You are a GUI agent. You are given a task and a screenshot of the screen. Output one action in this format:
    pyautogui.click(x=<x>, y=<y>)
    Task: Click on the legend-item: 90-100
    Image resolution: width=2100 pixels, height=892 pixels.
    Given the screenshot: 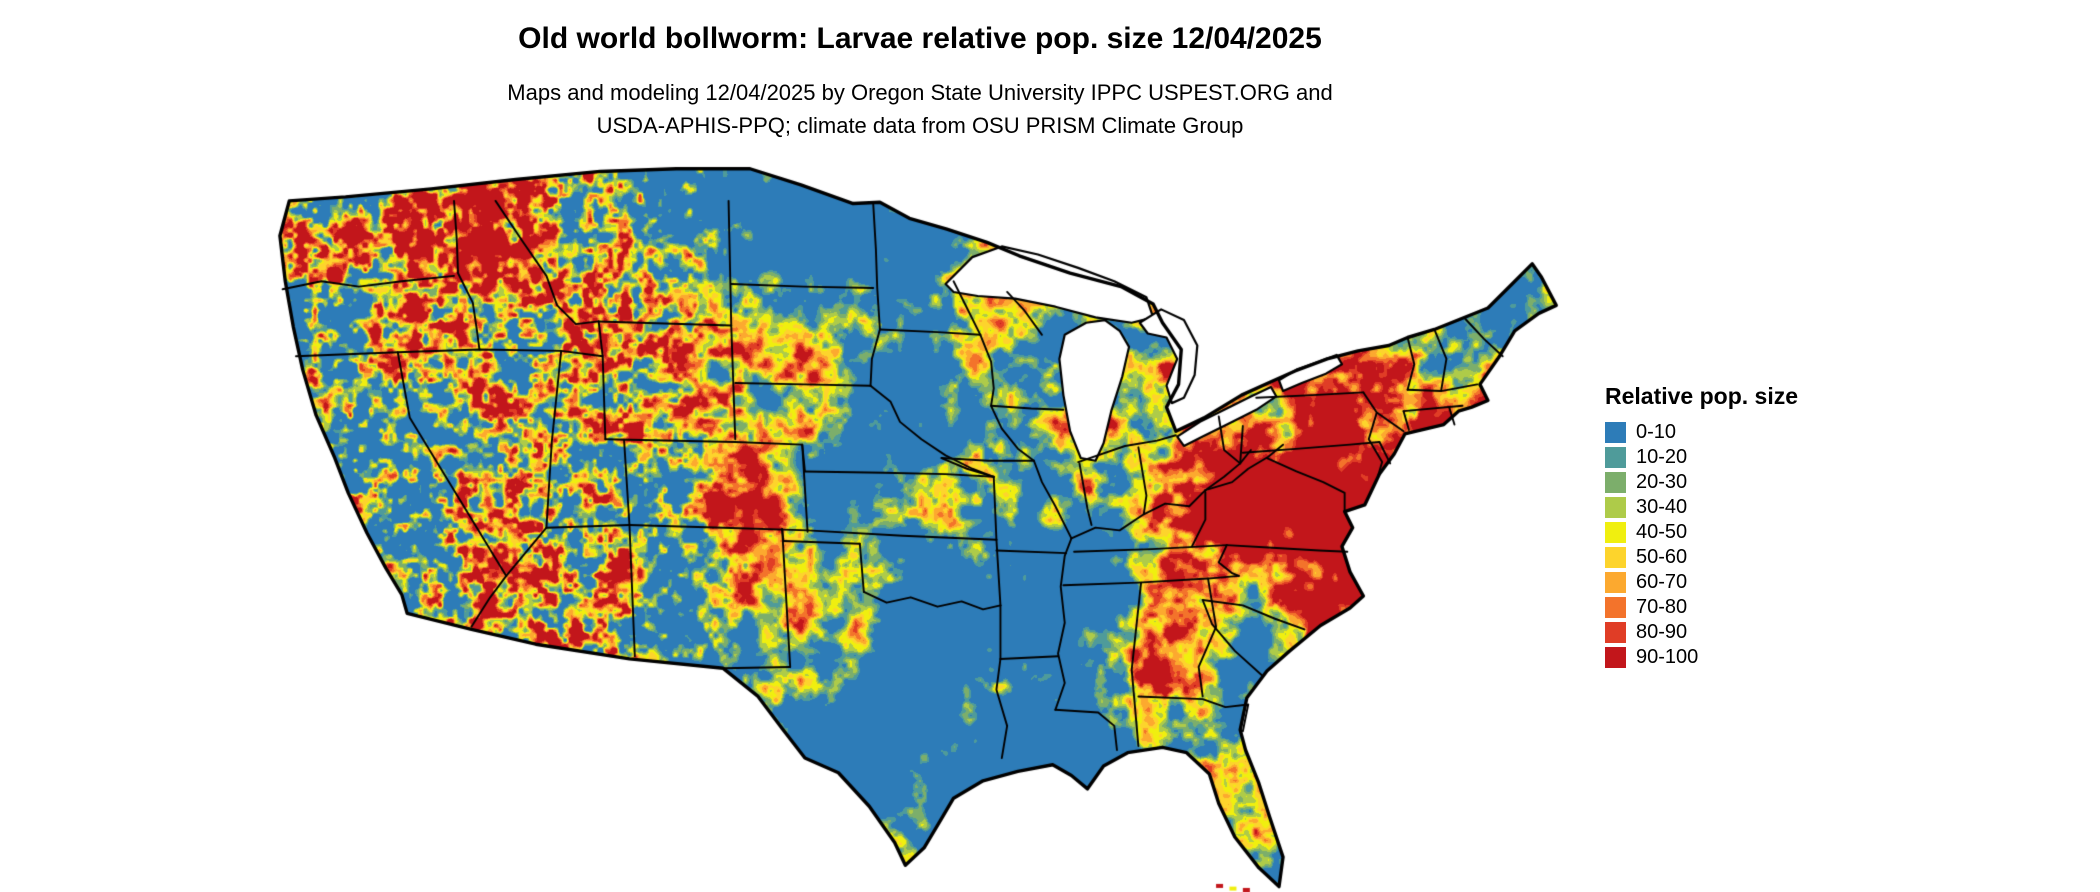 What is the action you would take?
    pyautogui.click(x=1701, y=657)
    